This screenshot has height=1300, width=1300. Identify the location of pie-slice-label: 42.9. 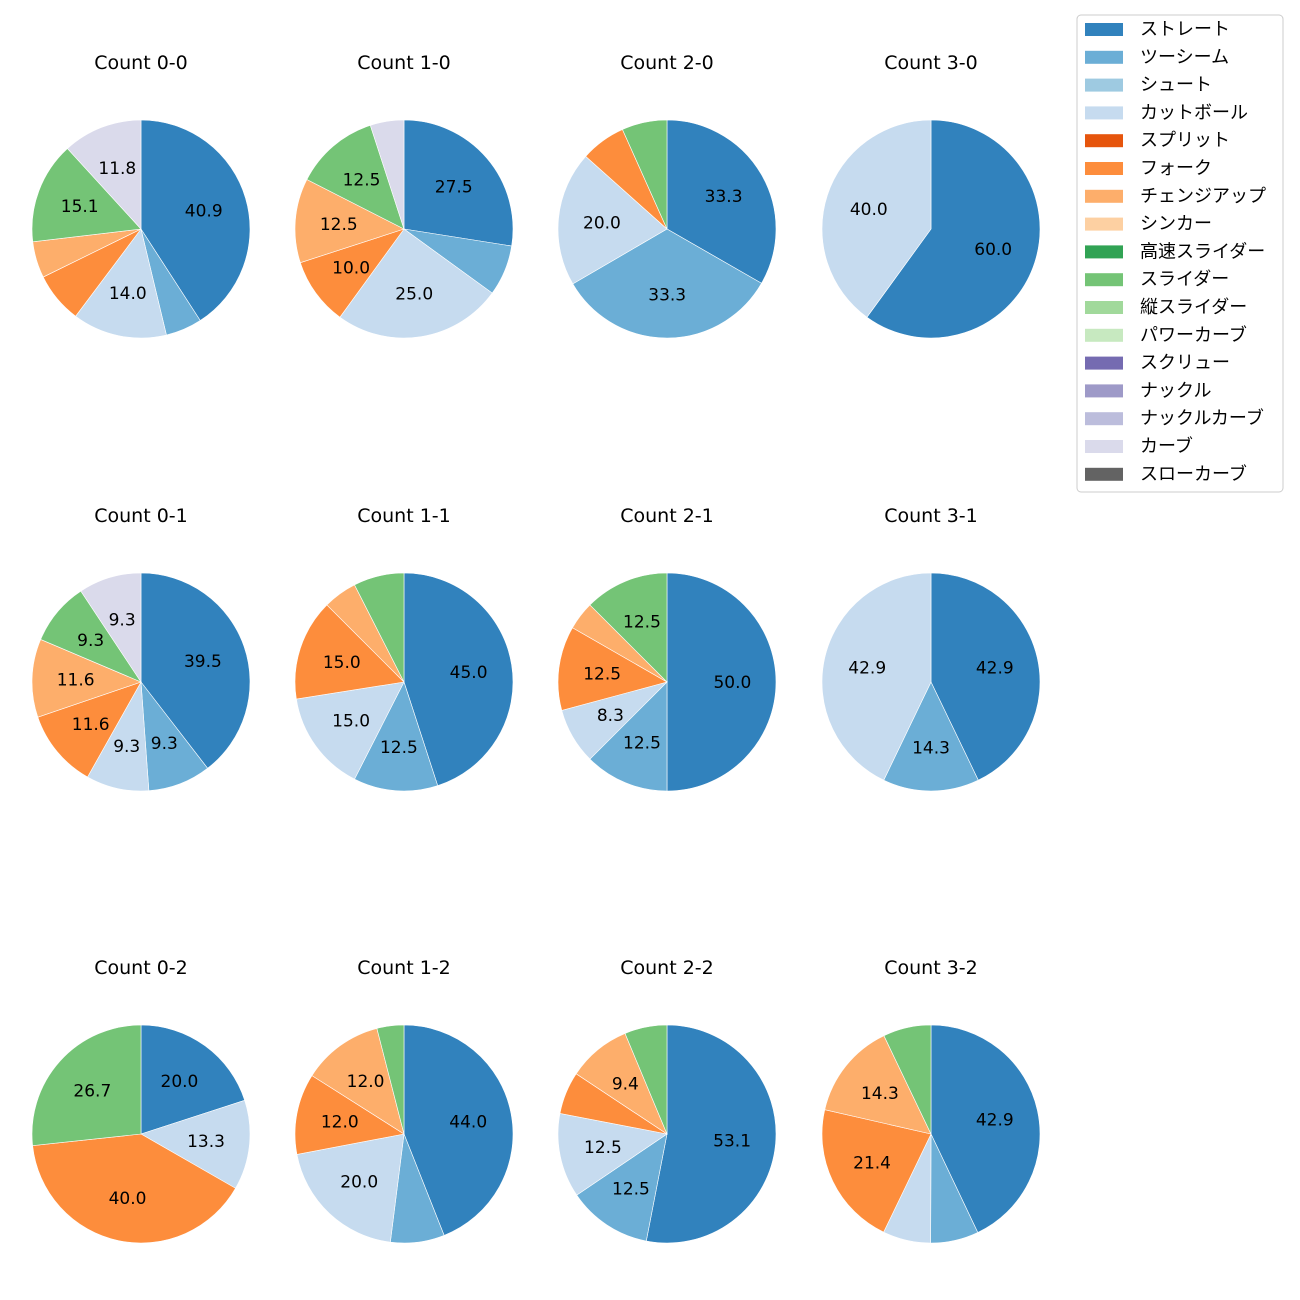
(867, 668).